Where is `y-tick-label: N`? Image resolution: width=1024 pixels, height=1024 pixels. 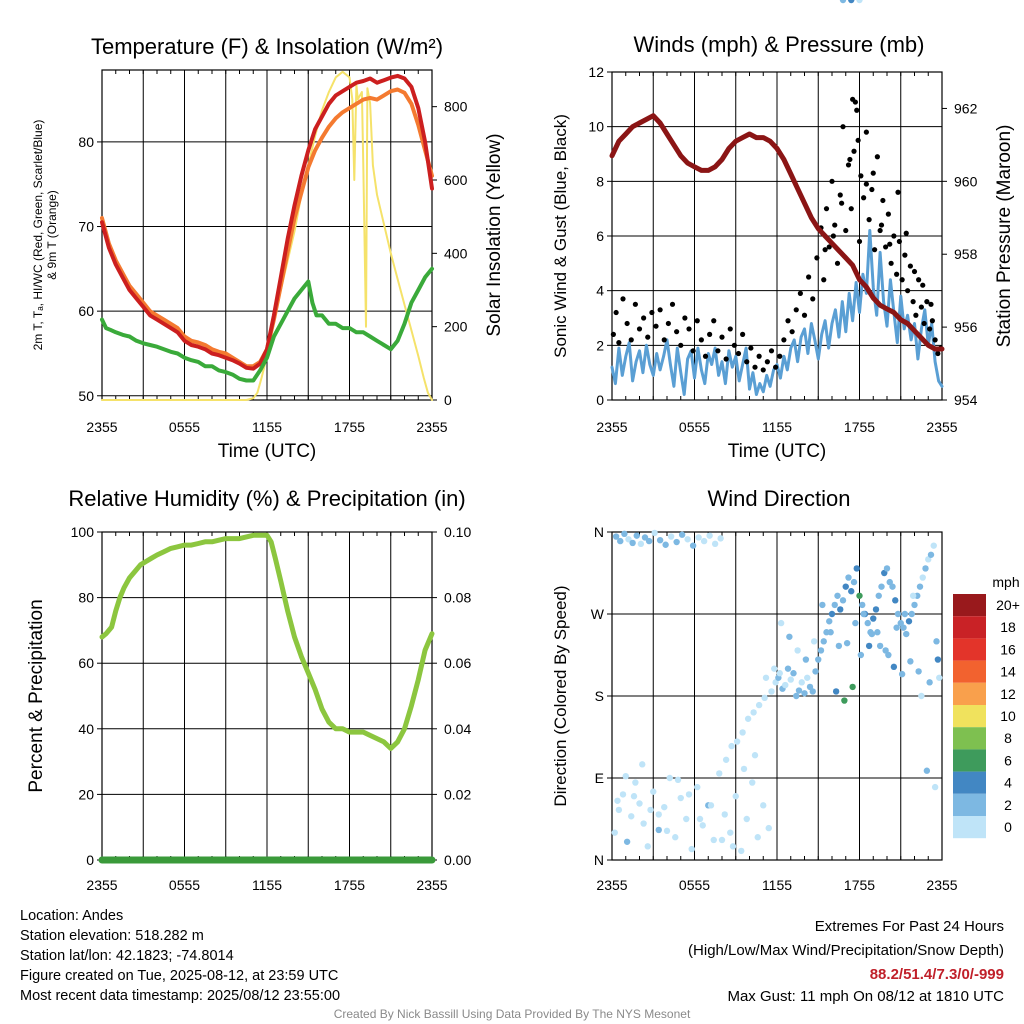
y-tick-label: N is located at coordinates (599, 532).